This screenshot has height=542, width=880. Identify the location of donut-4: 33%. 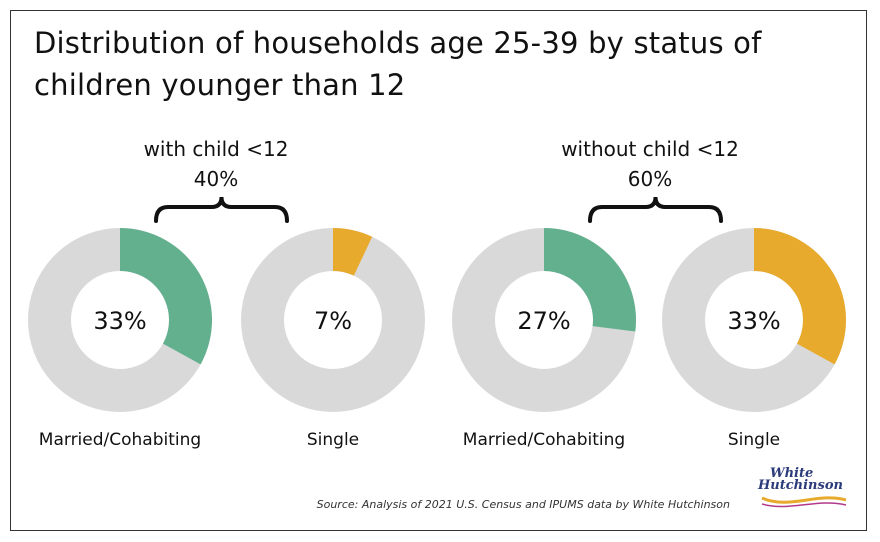
(754, 320).